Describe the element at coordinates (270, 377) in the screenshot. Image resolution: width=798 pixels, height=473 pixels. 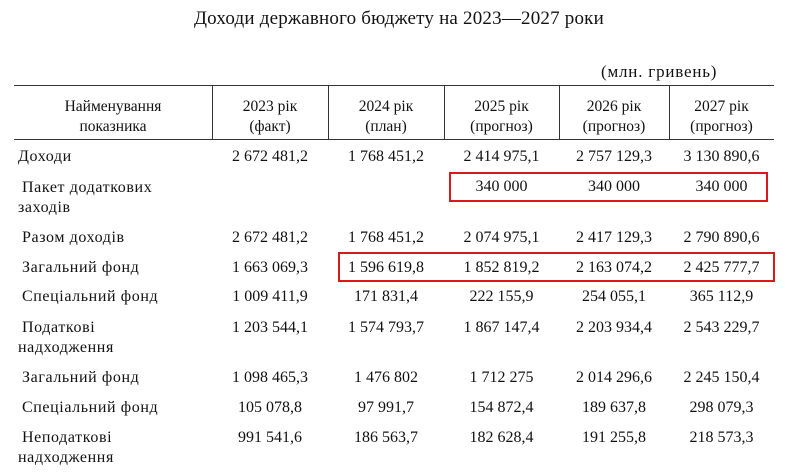
I see `value-cell: 1 098 465,3` at that location.